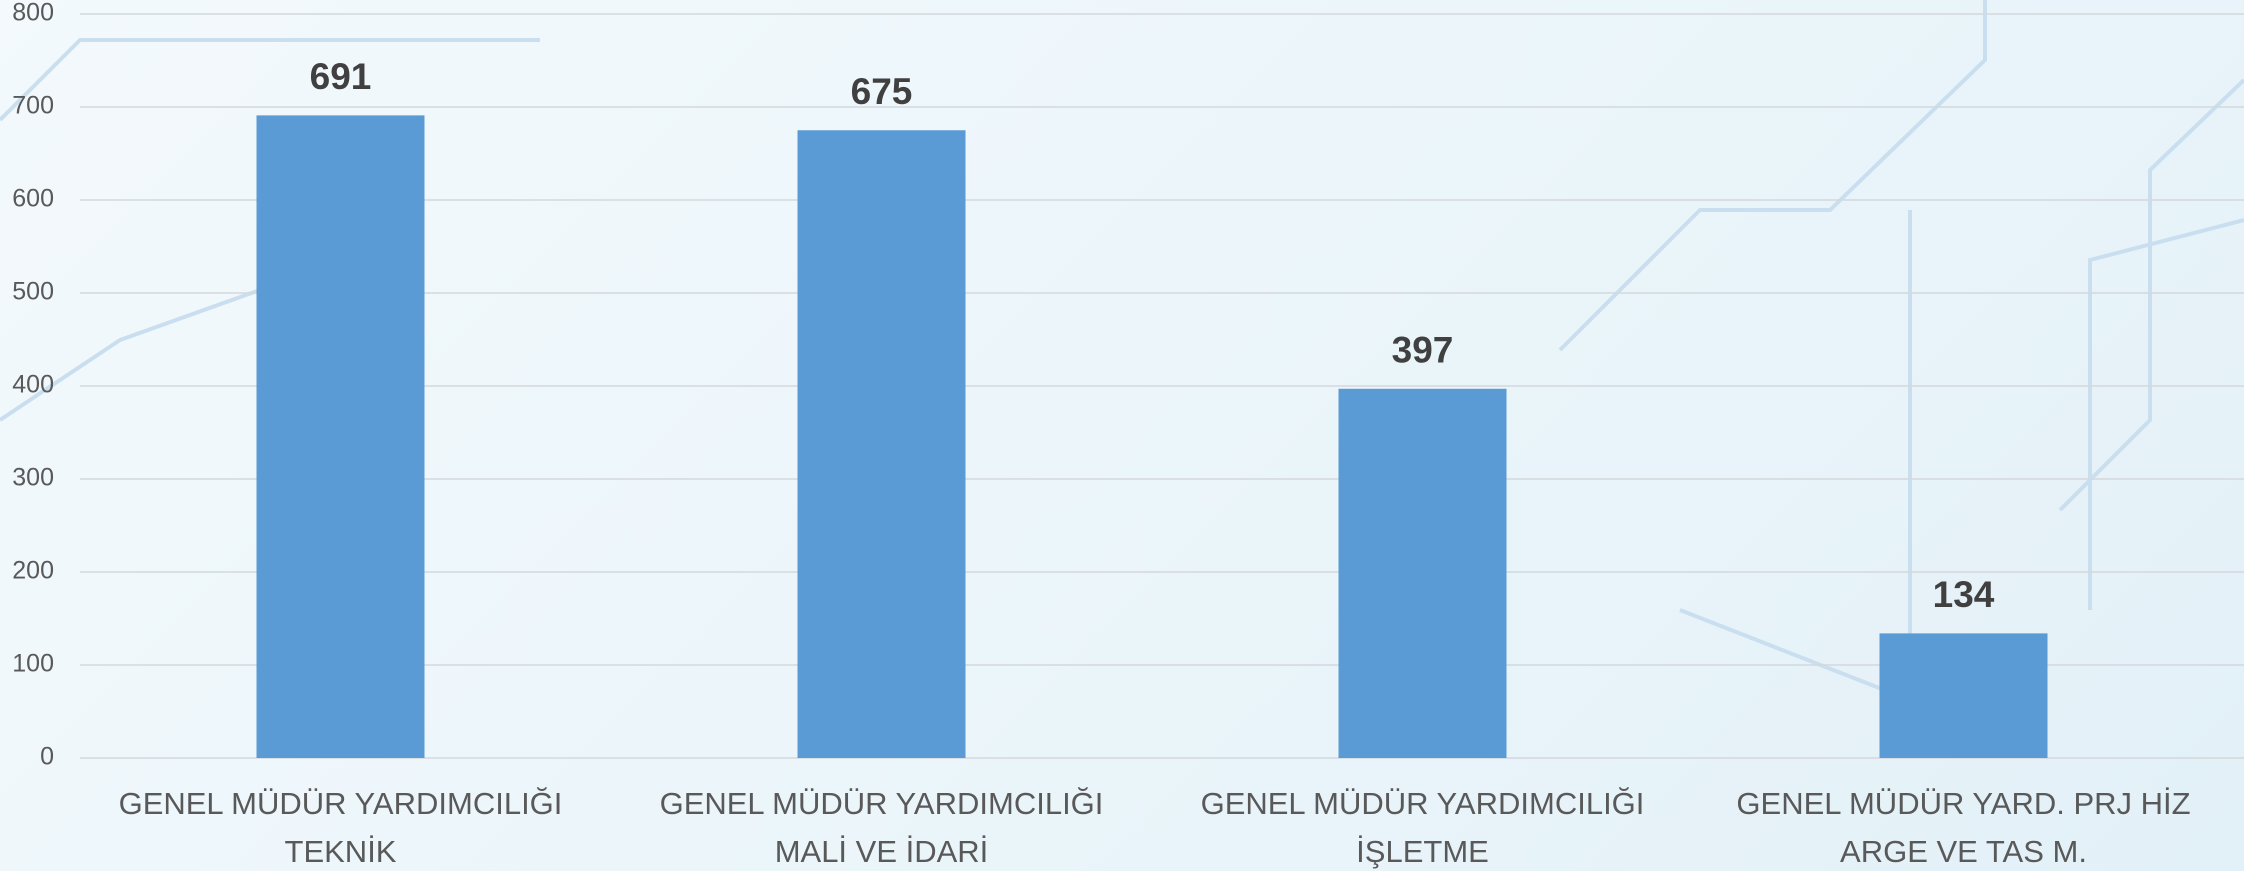  I want to click on y-tick-label: 0, so click(47, 757).